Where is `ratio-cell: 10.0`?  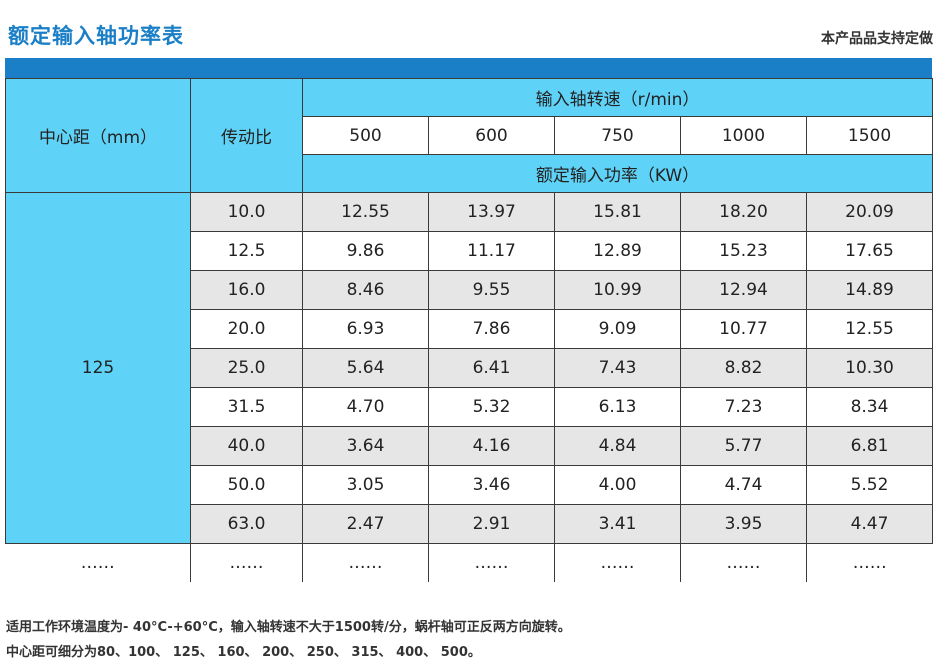
ratio-cell: 10.0 is located at coordinates (246, 212).